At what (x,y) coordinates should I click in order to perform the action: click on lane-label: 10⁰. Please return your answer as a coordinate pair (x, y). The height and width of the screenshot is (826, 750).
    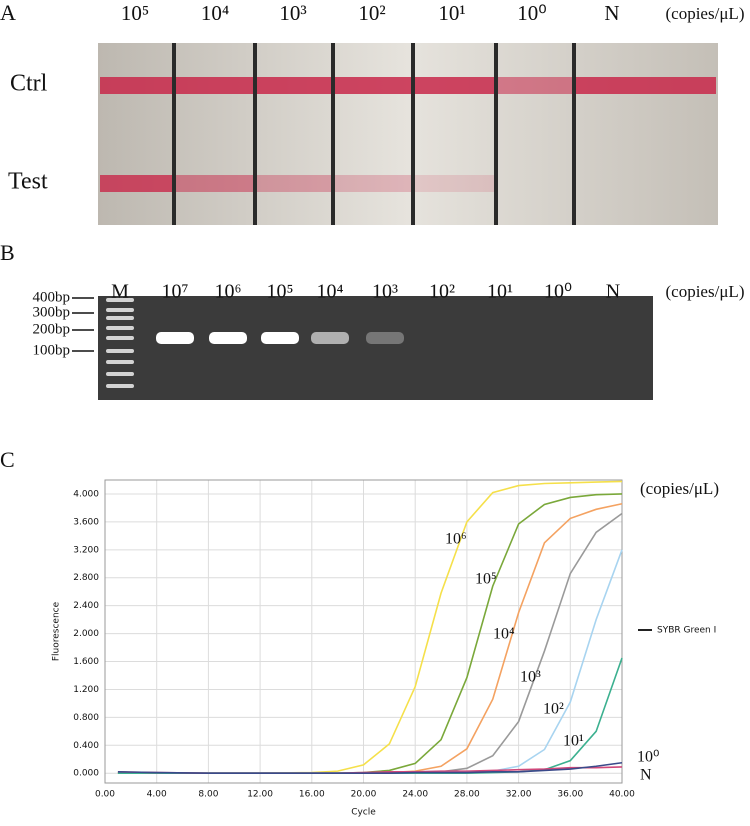
    Looking at the image, I should click on (558, 292).